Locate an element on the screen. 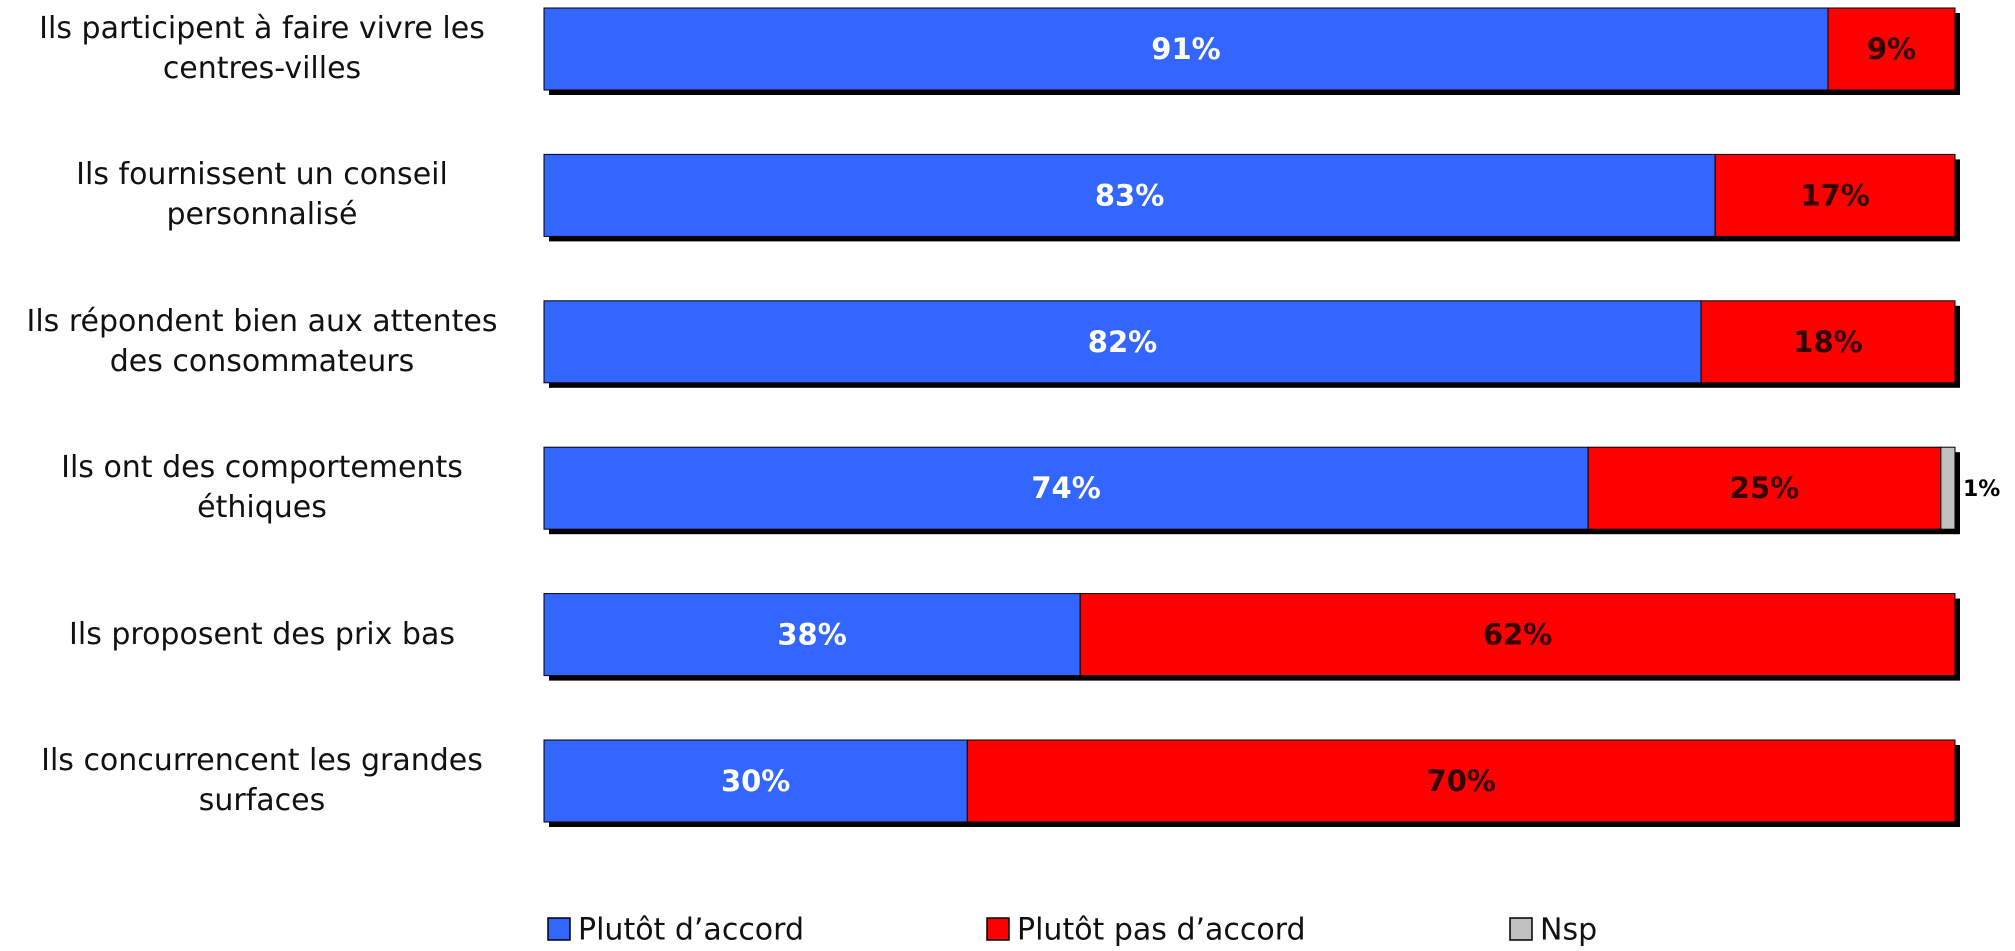  data-label: 62% is located at coordinates (1517, 635).